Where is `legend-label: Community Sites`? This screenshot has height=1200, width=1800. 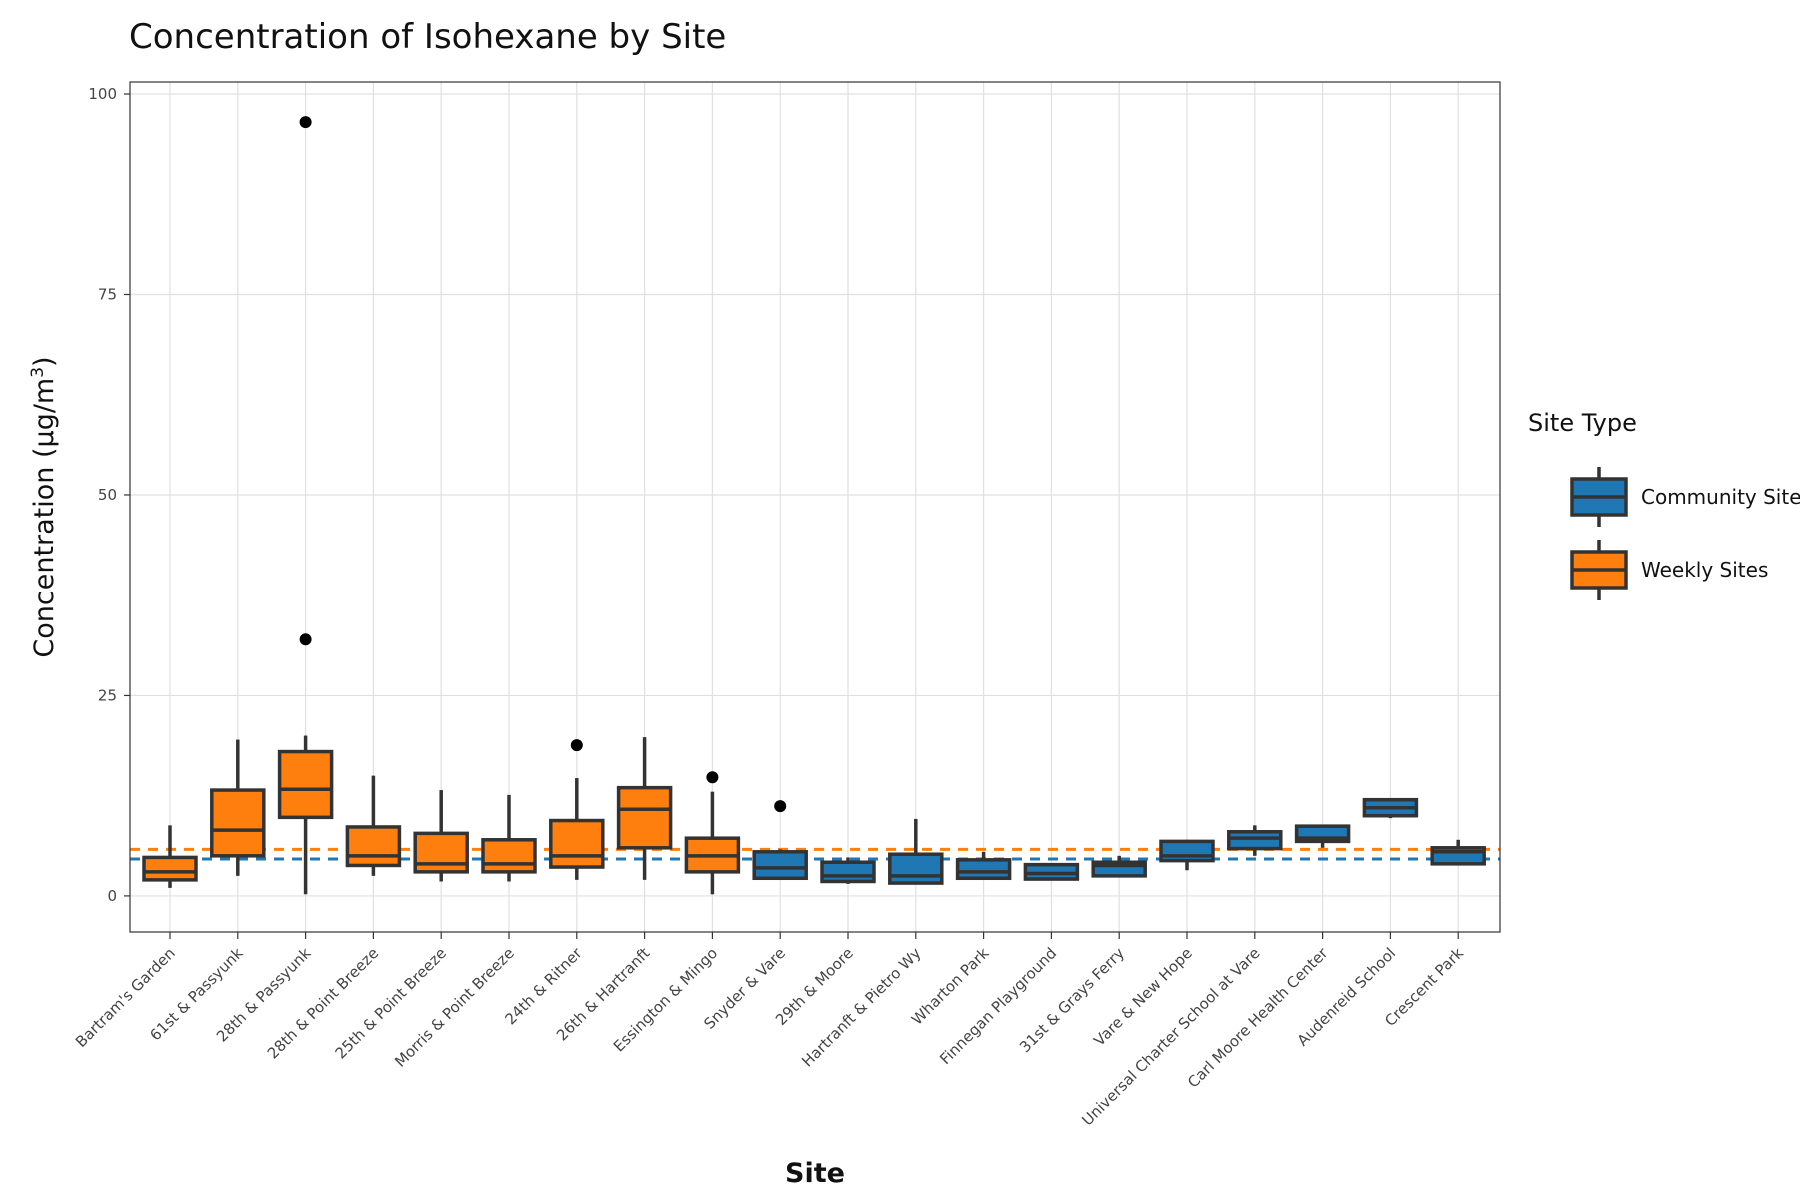
legend-label: Community Sites is located at coordinates (1720, 497).